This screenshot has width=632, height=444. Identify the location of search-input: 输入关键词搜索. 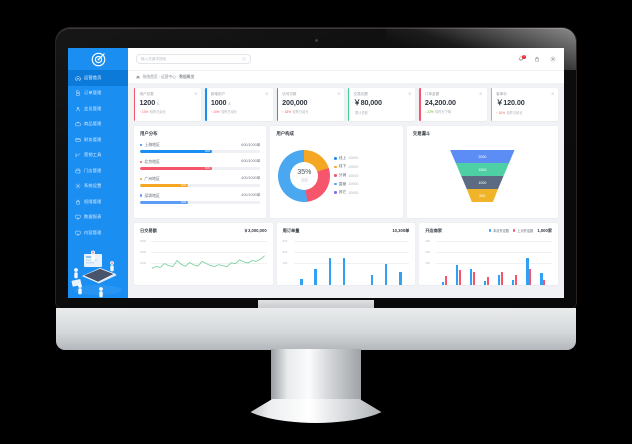
(193, 59).